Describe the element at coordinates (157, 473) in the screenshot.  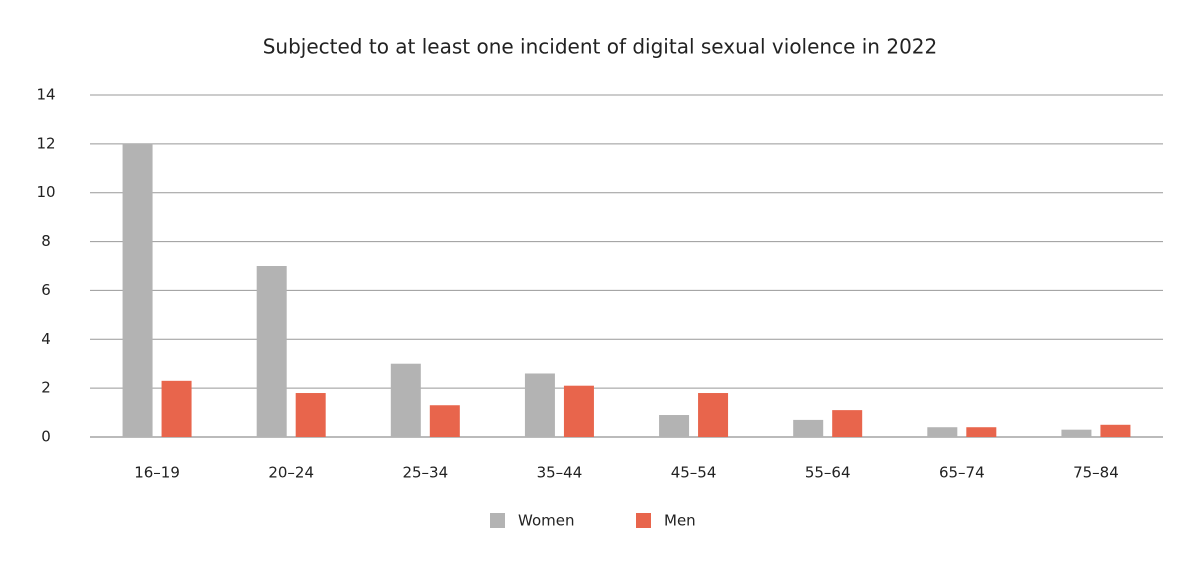
I see `x-tick-label: 16–19` at that location.